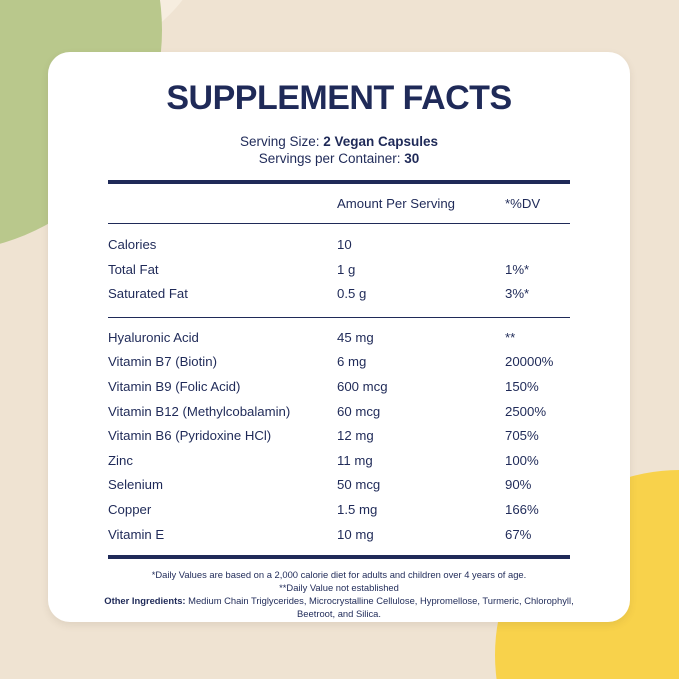  Describe the element at coordinates (526, 411) in the screenshot. I see `row-daily-value: 2500%` at that location.